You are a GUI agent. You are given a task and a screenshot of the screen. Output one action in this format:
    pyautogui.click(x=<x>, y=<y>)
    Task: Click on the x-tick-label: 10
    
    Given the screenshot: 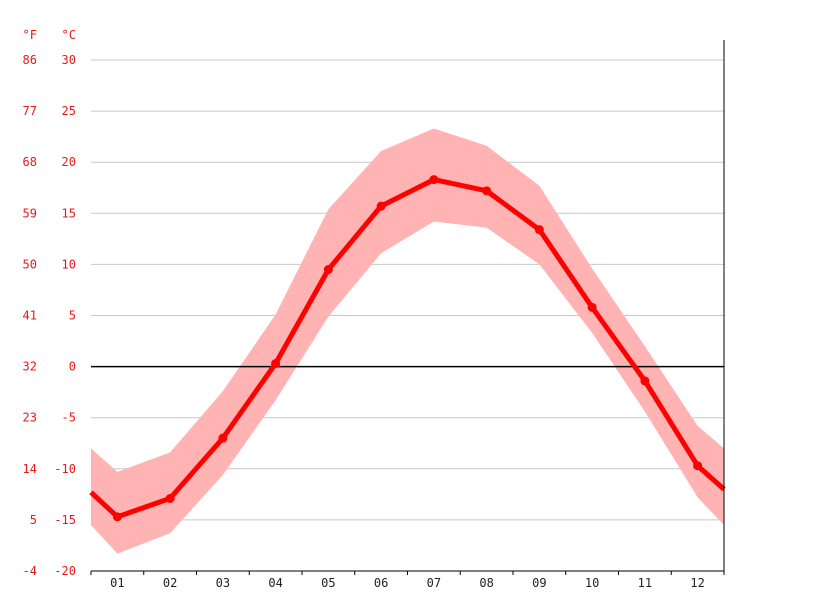 What is the action you would take?
    pyautogui.click(x=592, y=583)
    